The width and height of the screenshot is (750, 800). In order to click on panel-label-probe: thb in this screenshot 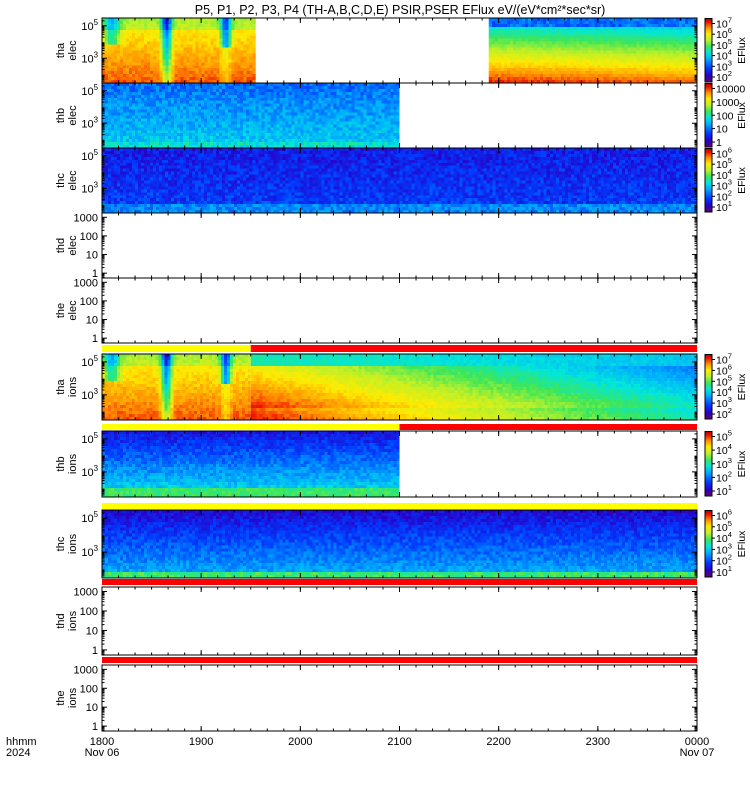, I will do `click(61, 463)`.